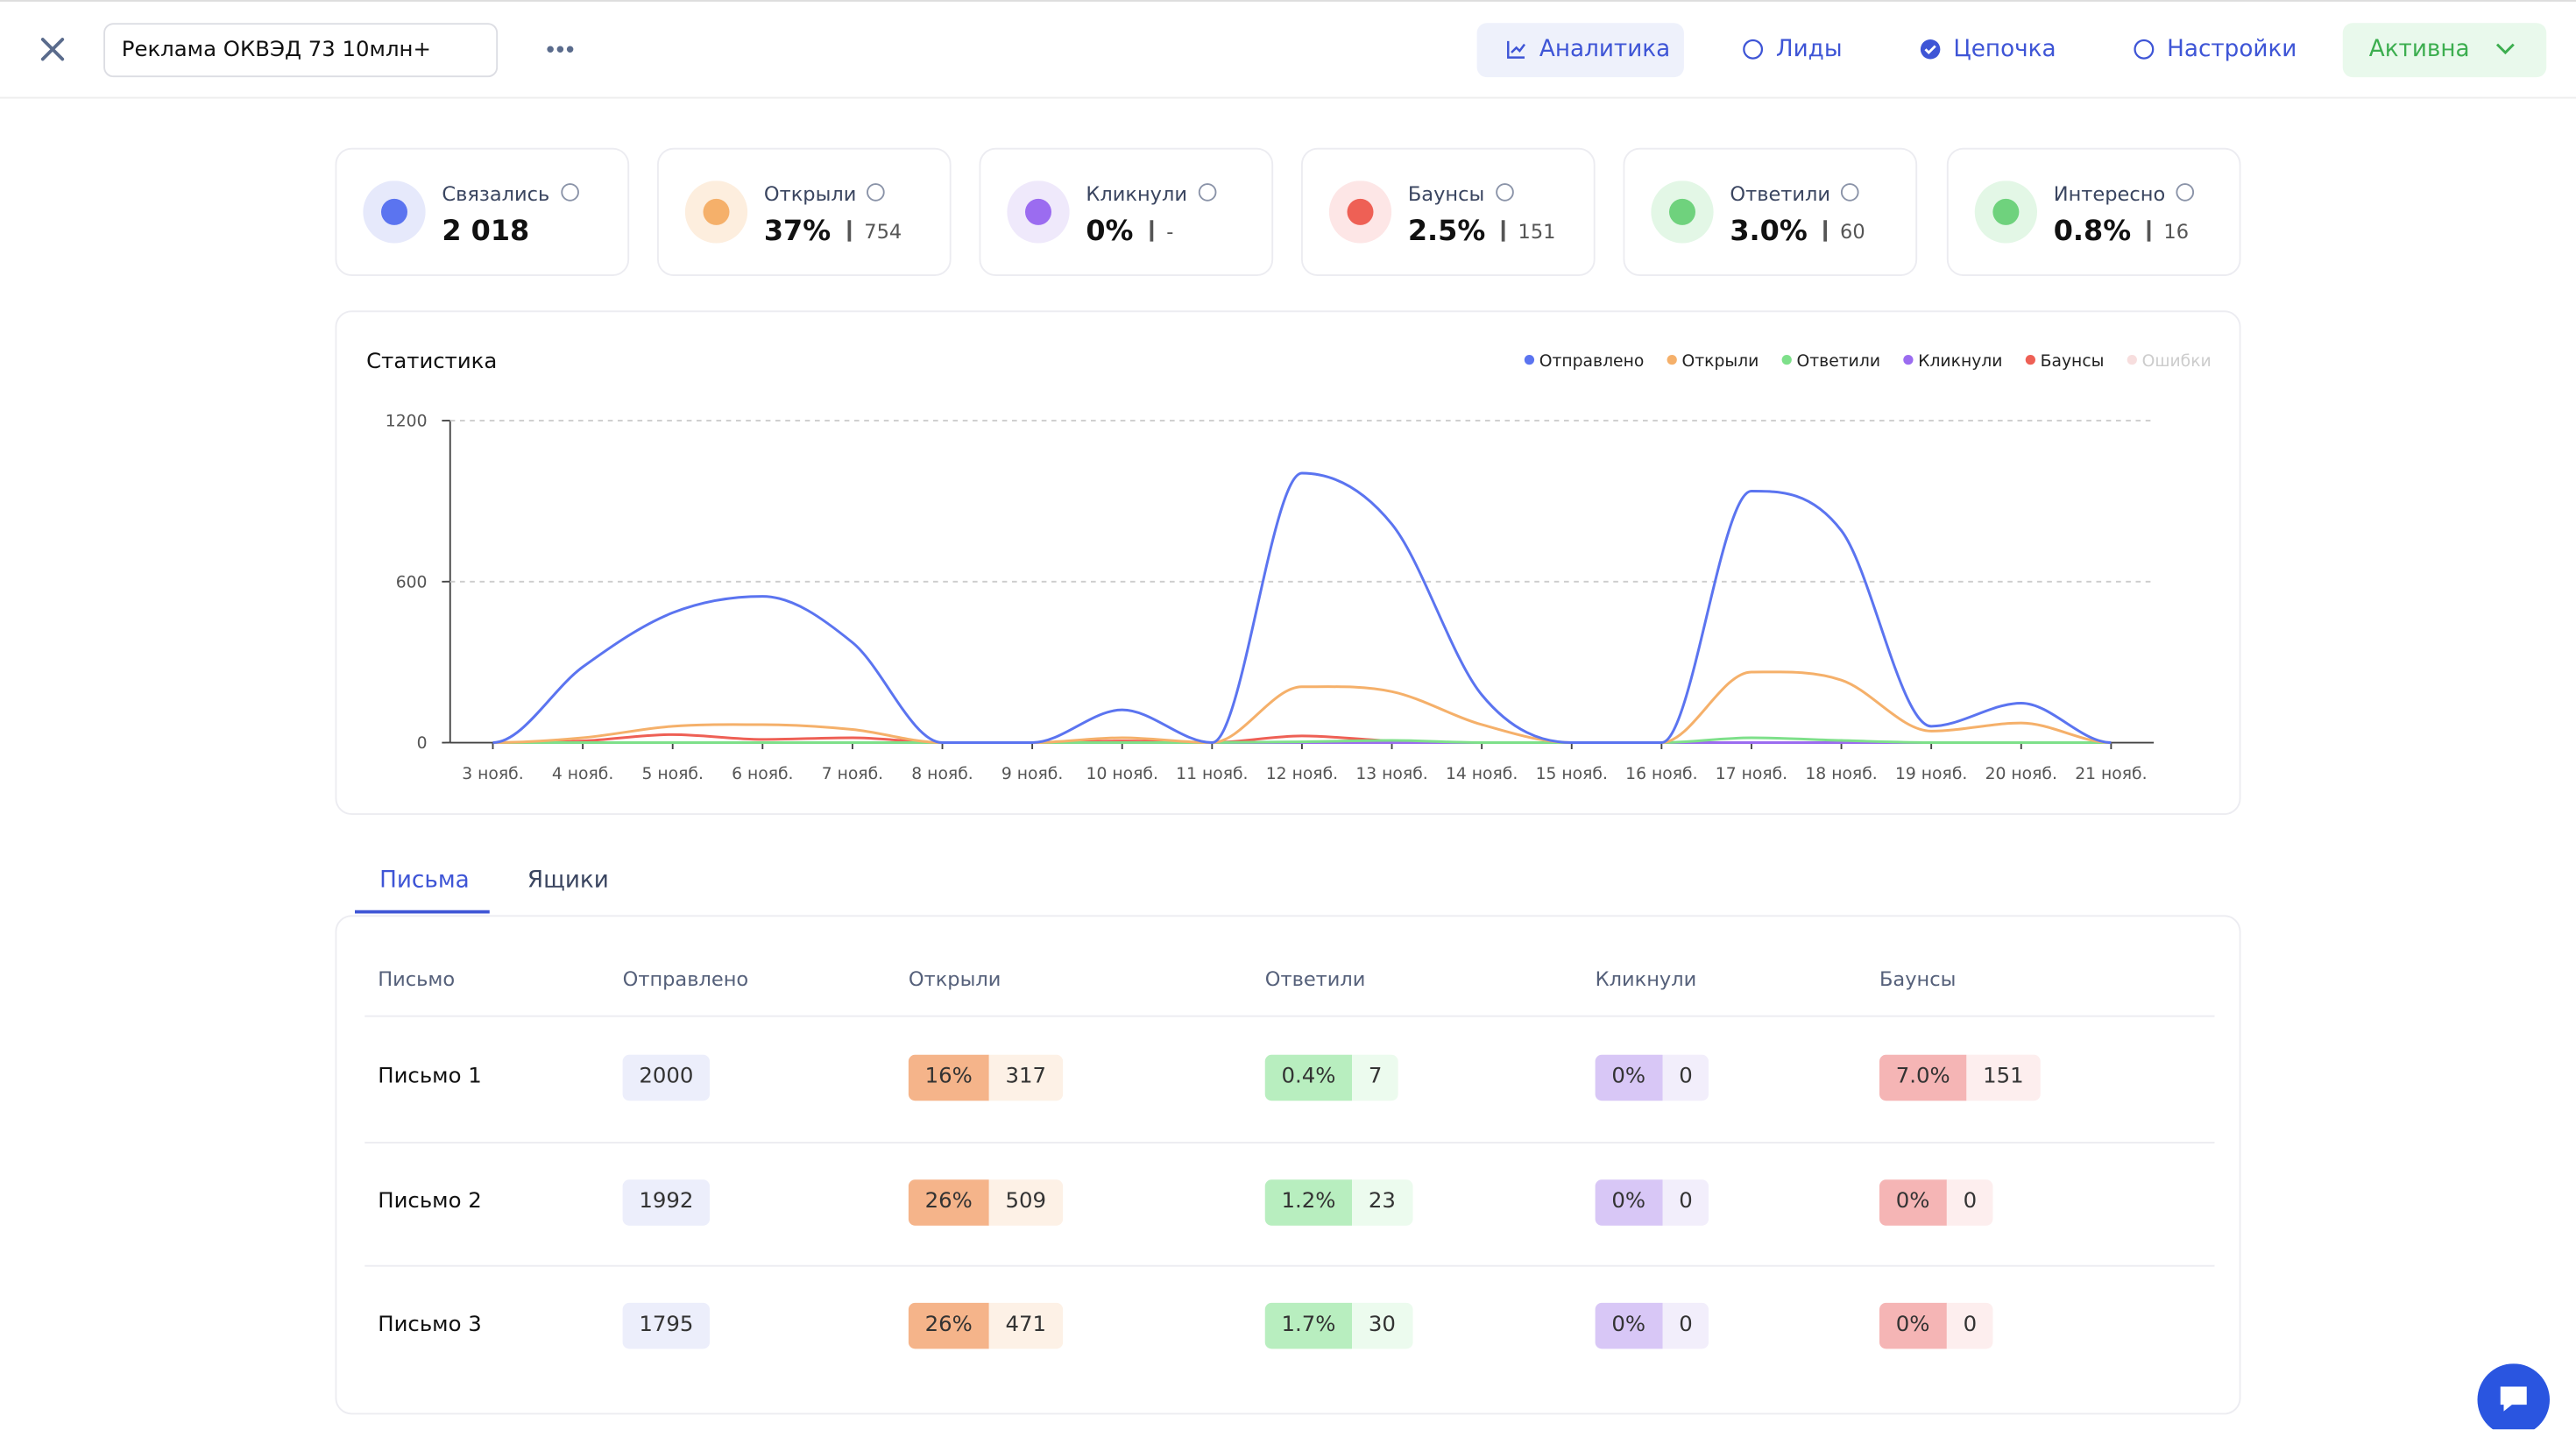 This screenshot has height=1430, width=2576. What do you see at coordinates (412, 582) in the screenshot?
I see `y-tick-label: 600` at bounding box center [412, 582].